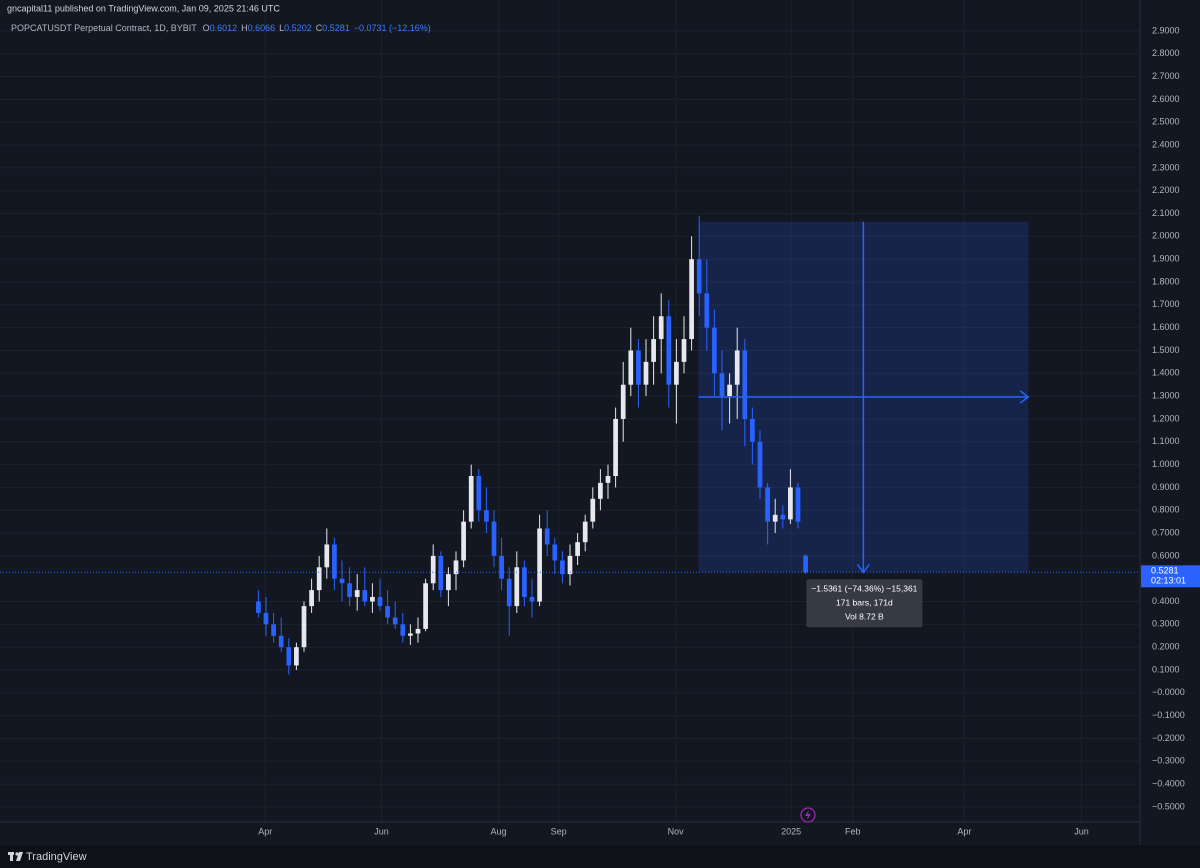 Image resolution: width=1200 pixels, height=868 pixels. What do you see at coordinates (392, 28) in the screenshot?
I see `legend-change: −0.0731 (−12.16%)` at bounding box center [392, 28].